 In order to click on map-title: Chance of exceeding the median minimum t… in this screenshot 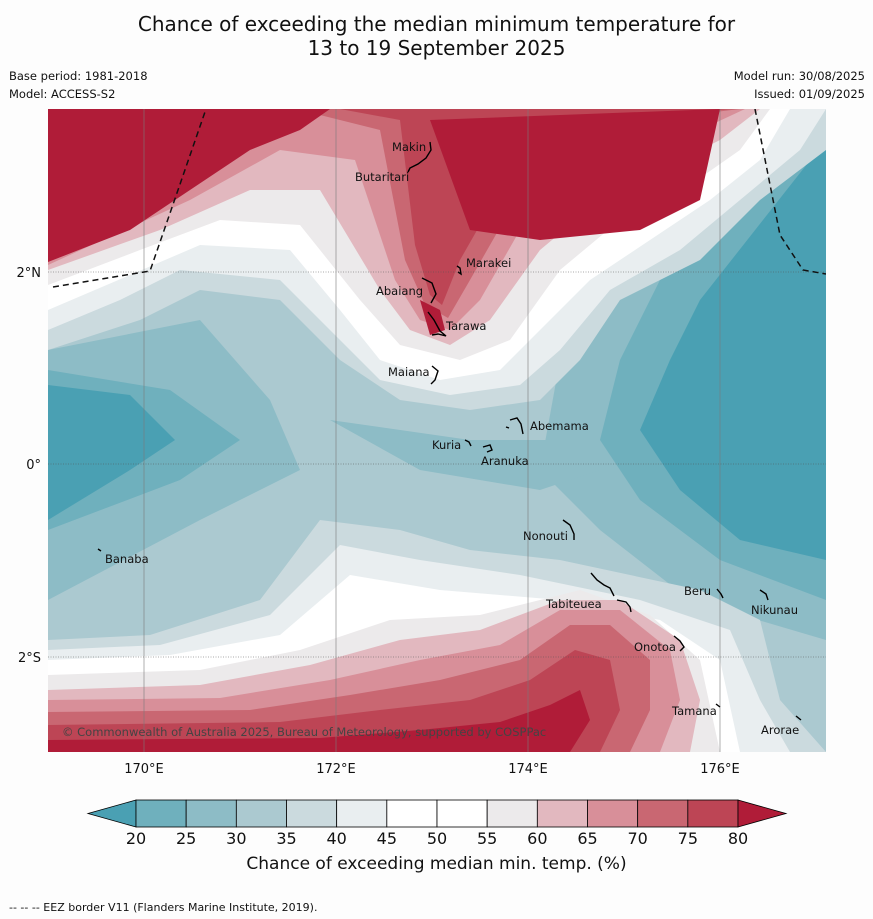, I will do `click(436, 36)`.